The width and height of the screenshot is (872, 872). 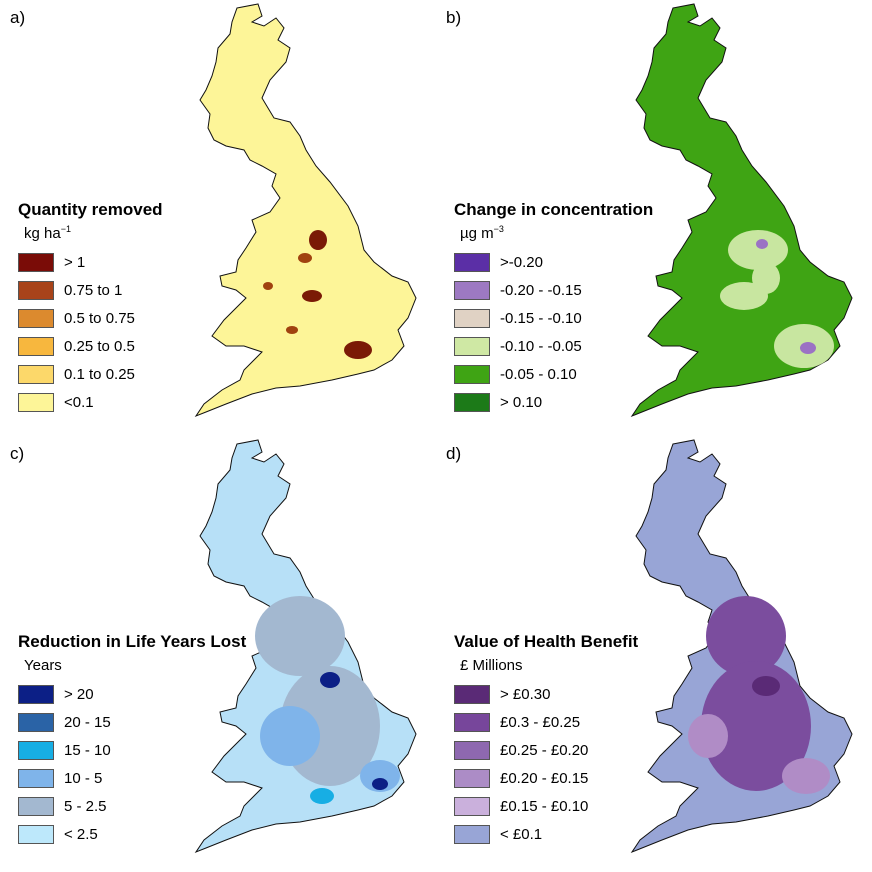 I want to click on legend-label: 0.1 to 0.25, so click(x=99, y=374).